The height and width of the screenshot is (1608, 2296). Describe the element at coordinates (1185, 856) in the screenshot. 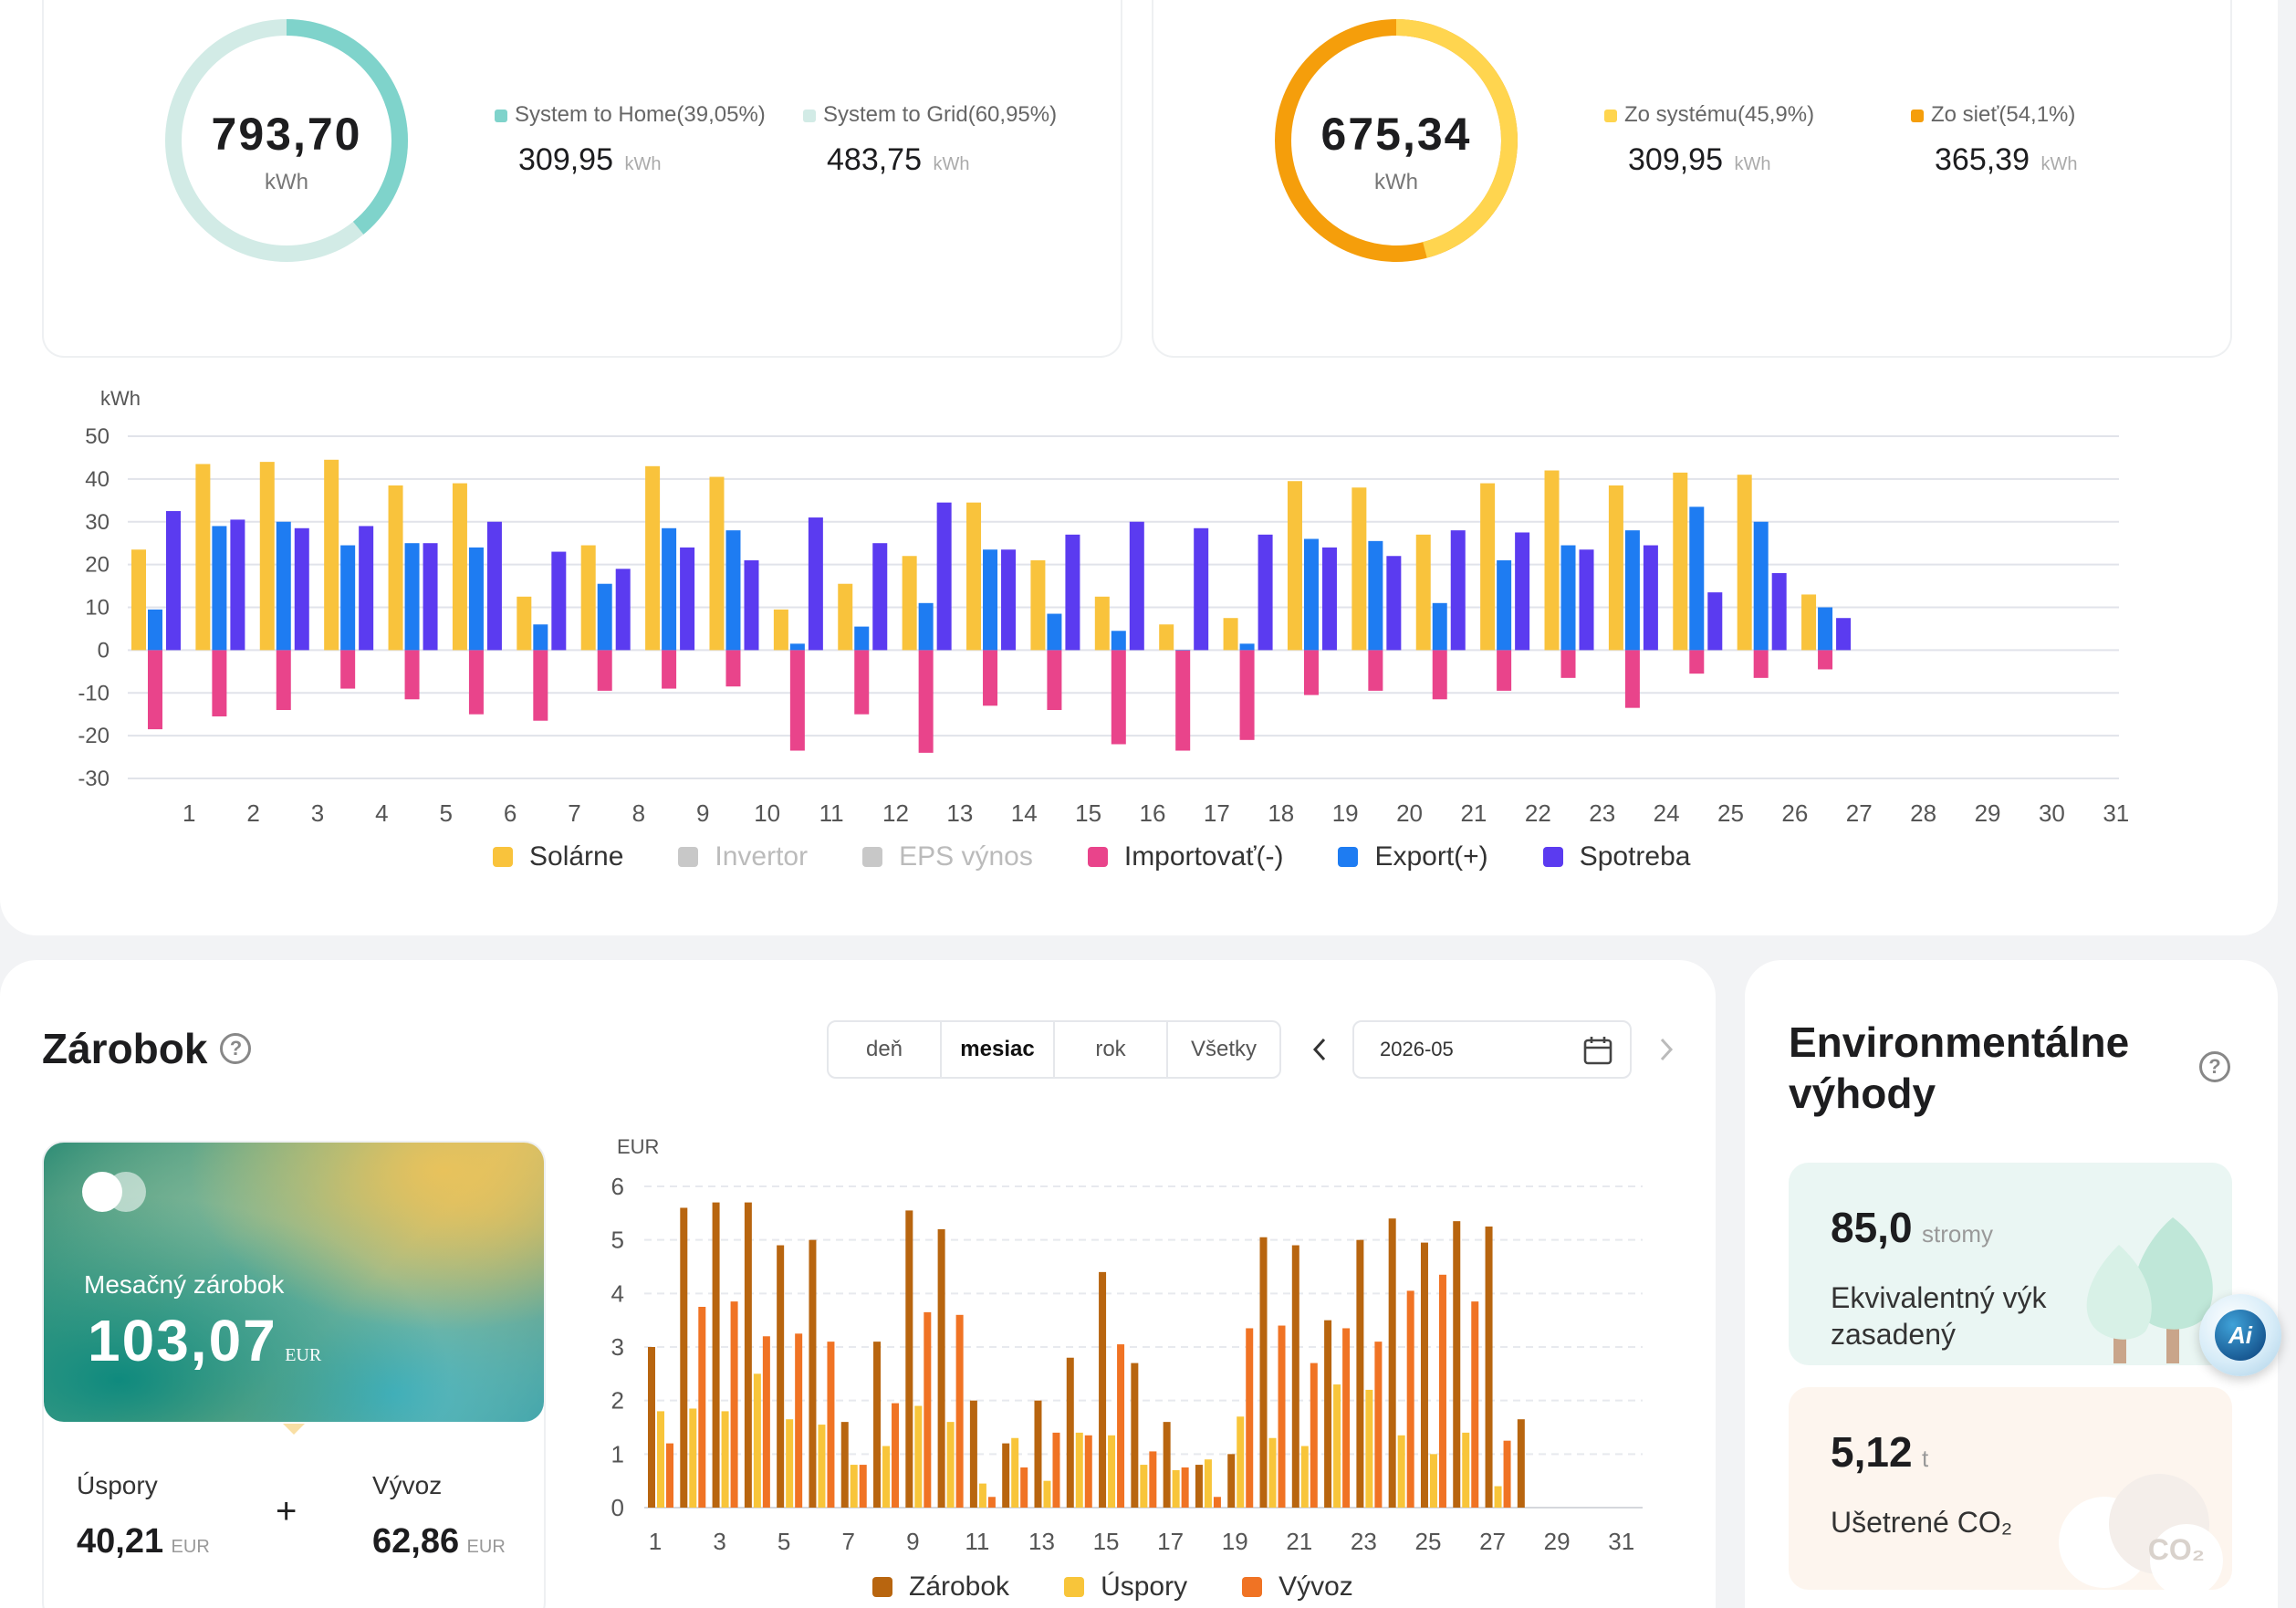

I see `legend-item: Importovať(-)` at that location.